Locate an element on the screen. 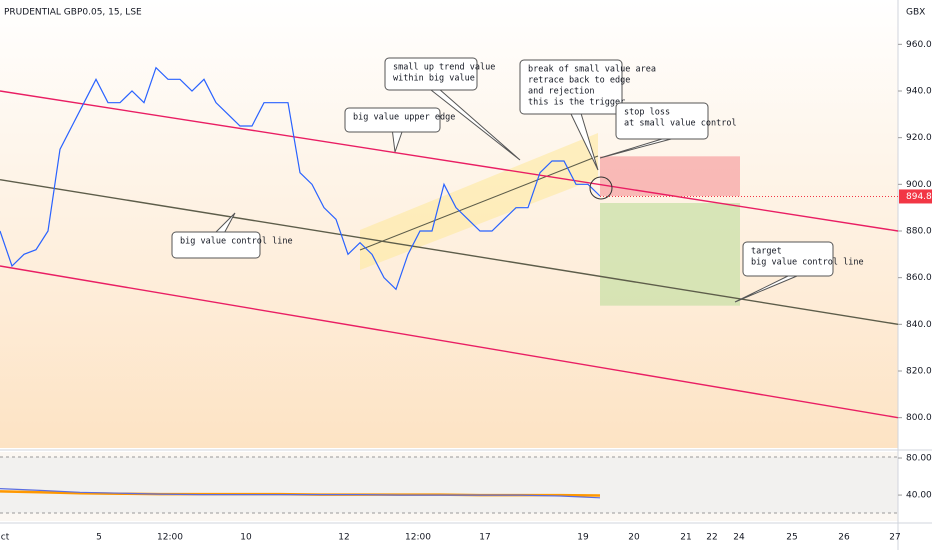 The height and width of the screenshot is (550, 932). series-line is located at coordinates (300, 493).